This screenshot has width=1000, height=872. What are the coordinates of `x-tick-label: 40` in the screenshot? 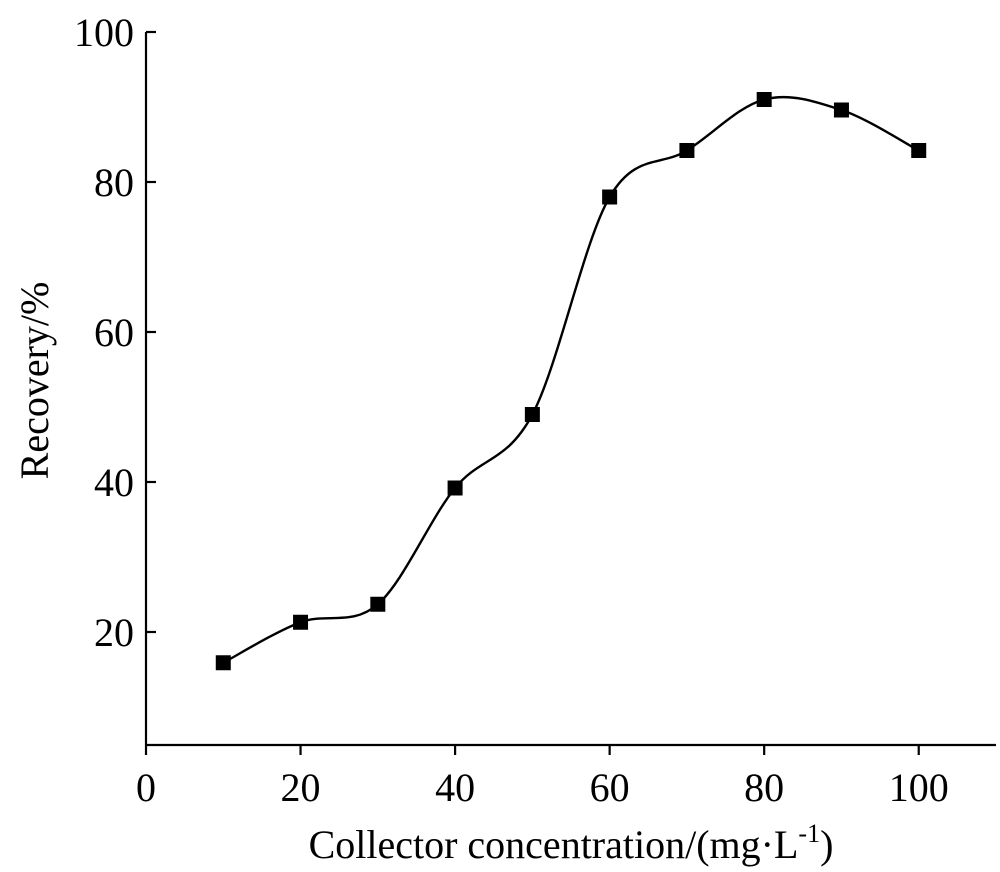 It's located at (455, 787).